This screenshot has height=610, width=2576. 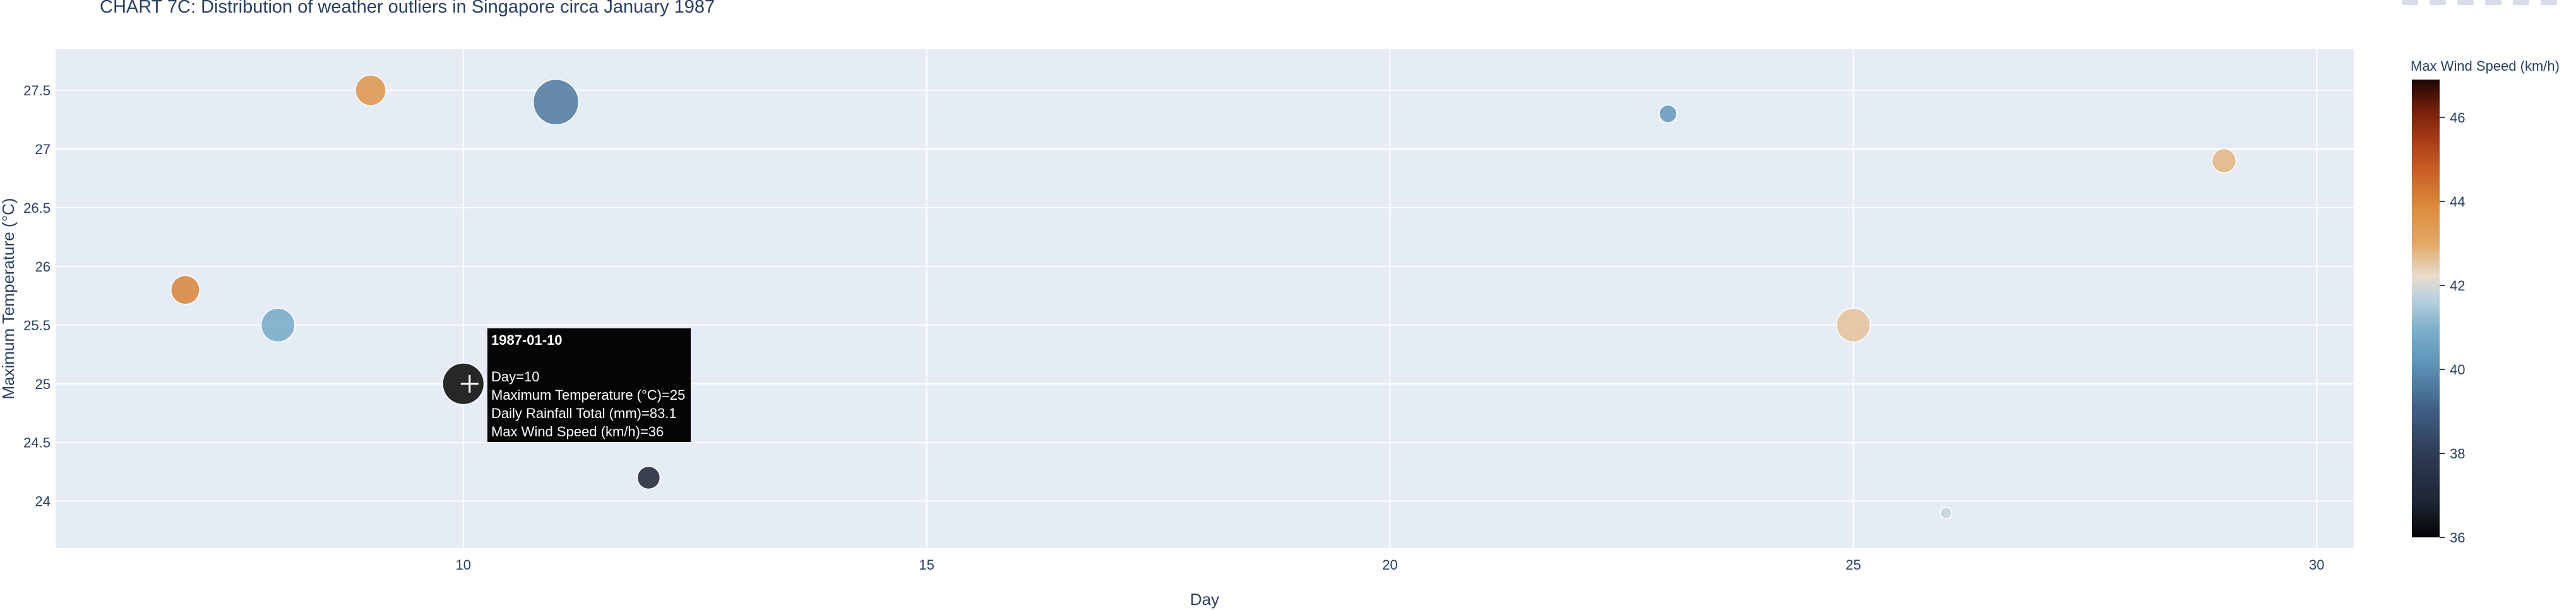 I want to click on y-axis-title: Maximum Temperature (°C), so click(x=9, y=299).